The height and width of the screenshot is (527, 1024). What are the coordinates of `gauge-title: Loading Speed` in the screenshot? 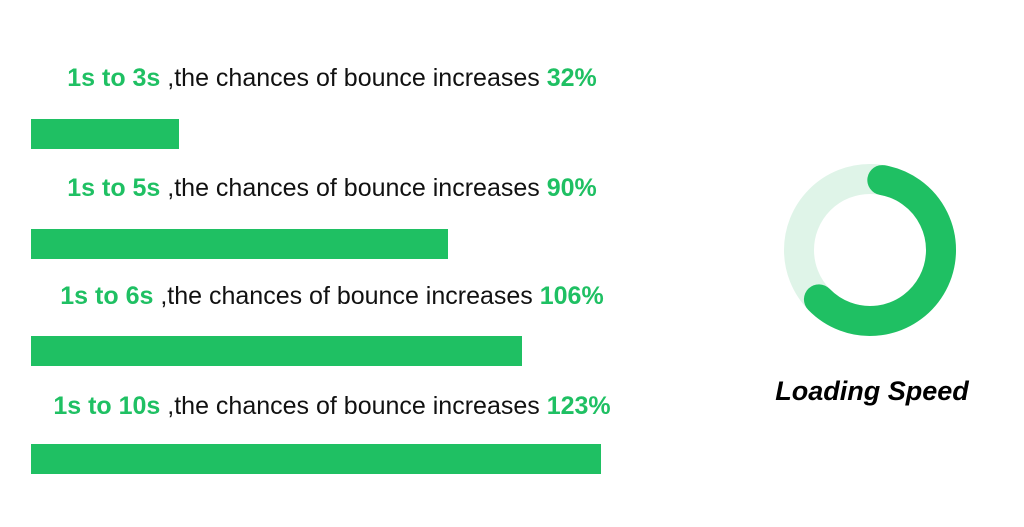 It's located at (872, 391).